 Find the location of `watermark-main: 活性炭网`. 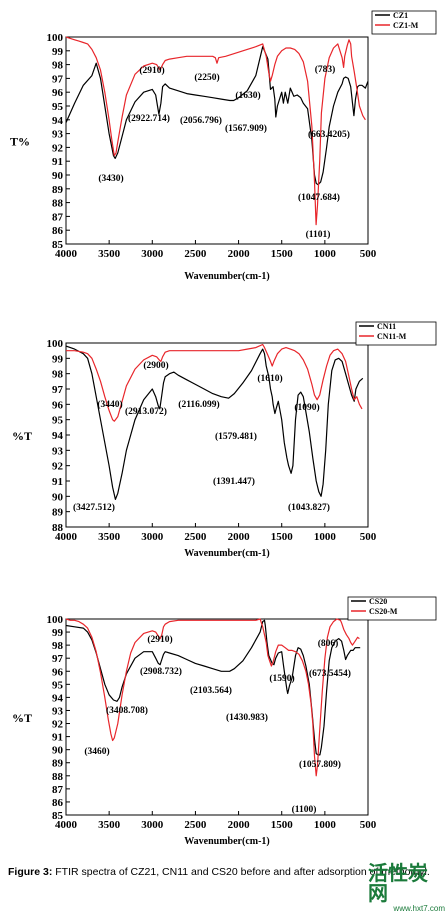

watermark-main: 活性炭网 is located at coordinates (398, 884).